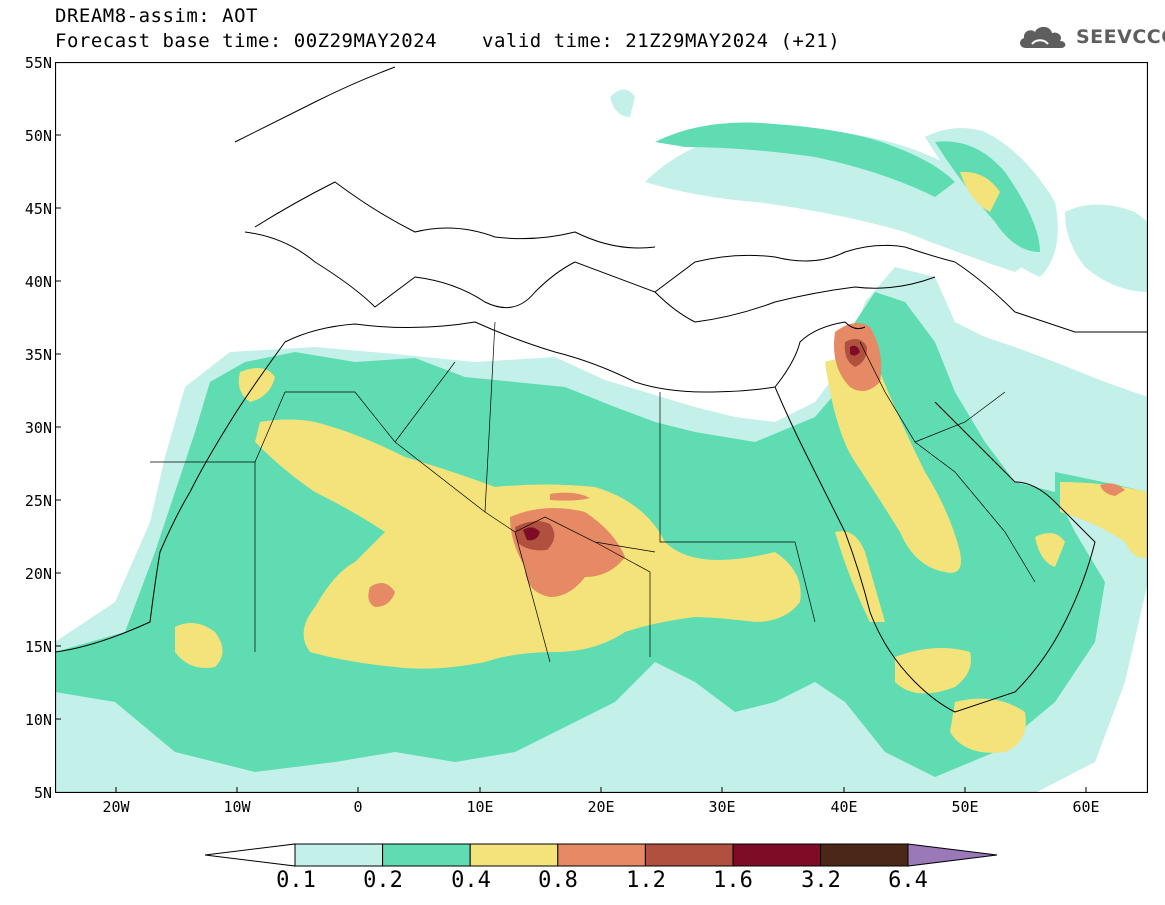  Describe the element at coordinates (471, 880) in the screenshot. I see `colorbar-label: 0.4` at that location.